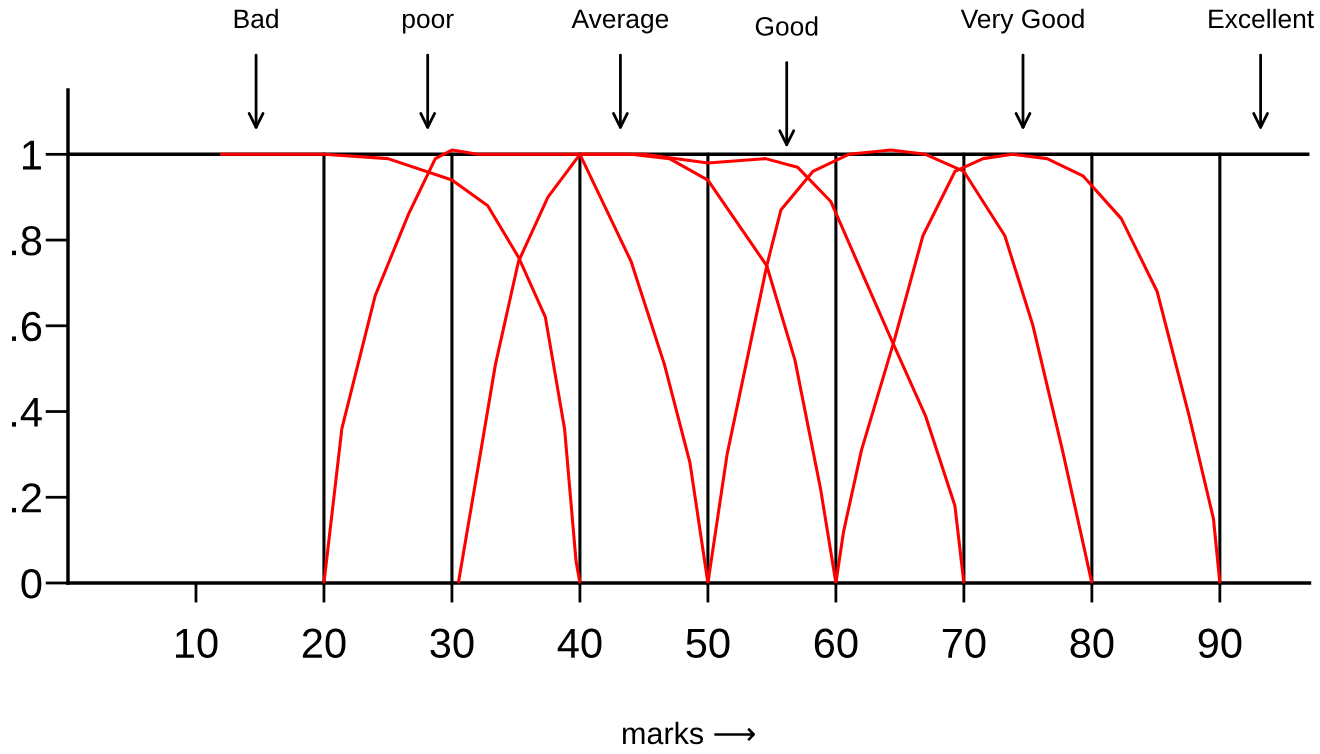  Describe the element at coordinates (27, 241) in the screenshot. I see `y-tick-label: .8` at that location.